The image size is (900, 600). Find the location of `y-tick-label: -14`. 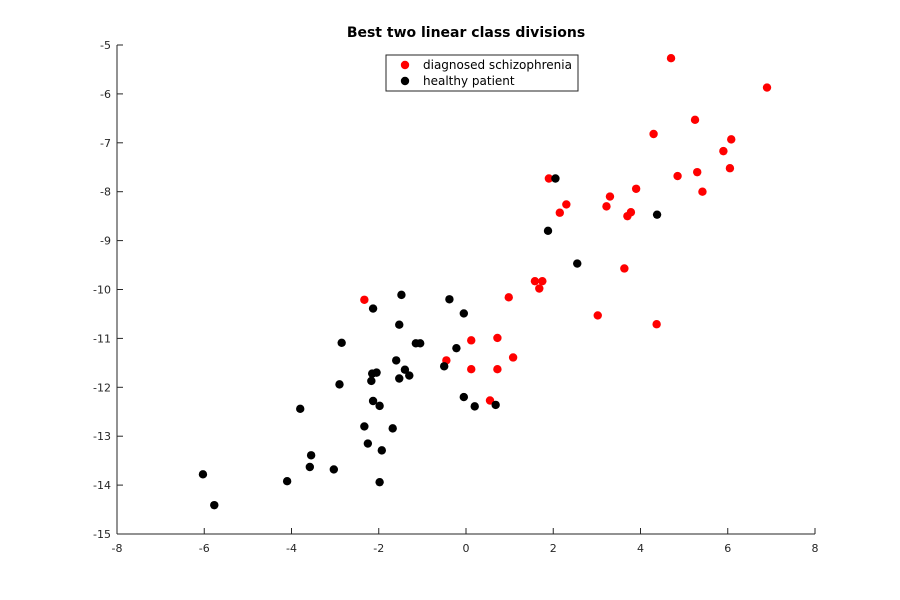

y-tick-label: -14 is located at coordinates (102, 485).